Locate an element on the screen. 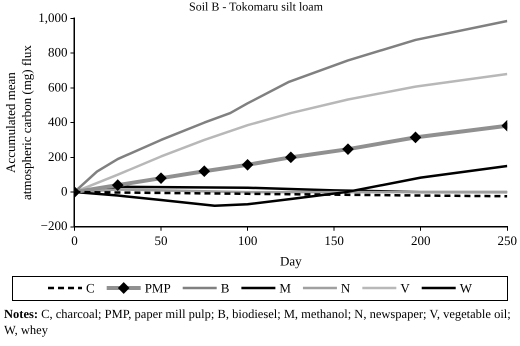 The height and width of the screenshot is (346, 520). text: Notes: C, charcoal; PMP, paper mill pulp; B, biodiesel; M, methanol; N, newspaper; V, vegetable oil; W, whey is located at coordinates (258, 322).